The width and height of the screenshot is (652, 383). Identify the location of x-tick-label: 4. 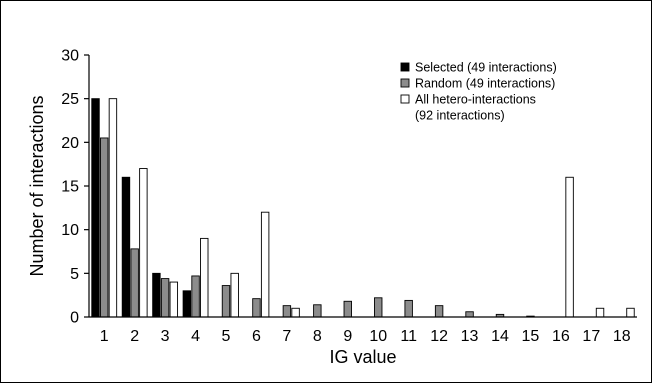
(195, 336).